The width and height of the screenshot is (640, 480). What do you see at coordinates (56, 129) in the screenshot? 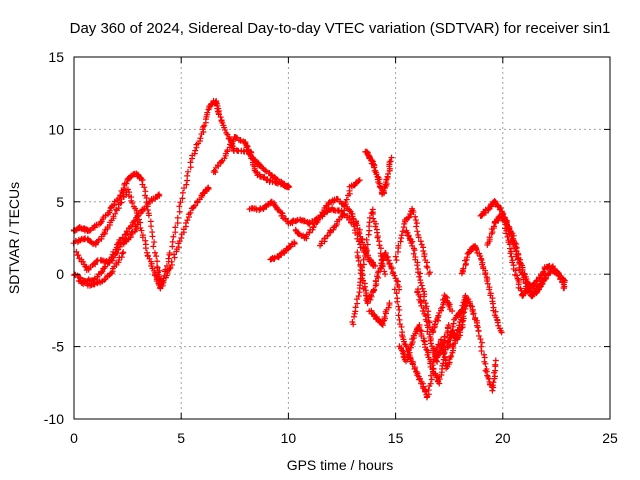
I see `y-tick-label: 10` at bounding box center [56, 129].